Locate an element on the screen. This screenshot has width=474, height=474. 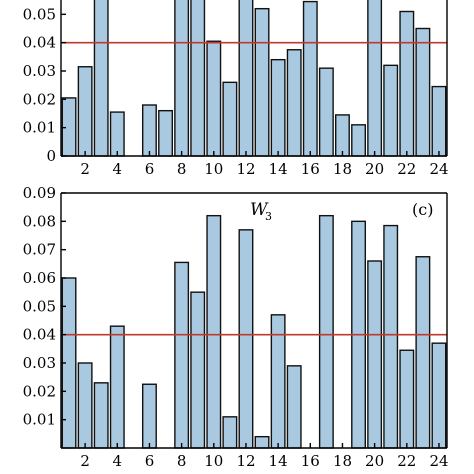
bottom-x-tick-labels: 2 4 6 8 10 12 14 16 18 20 22 24 is located at coordinates (264, 456).